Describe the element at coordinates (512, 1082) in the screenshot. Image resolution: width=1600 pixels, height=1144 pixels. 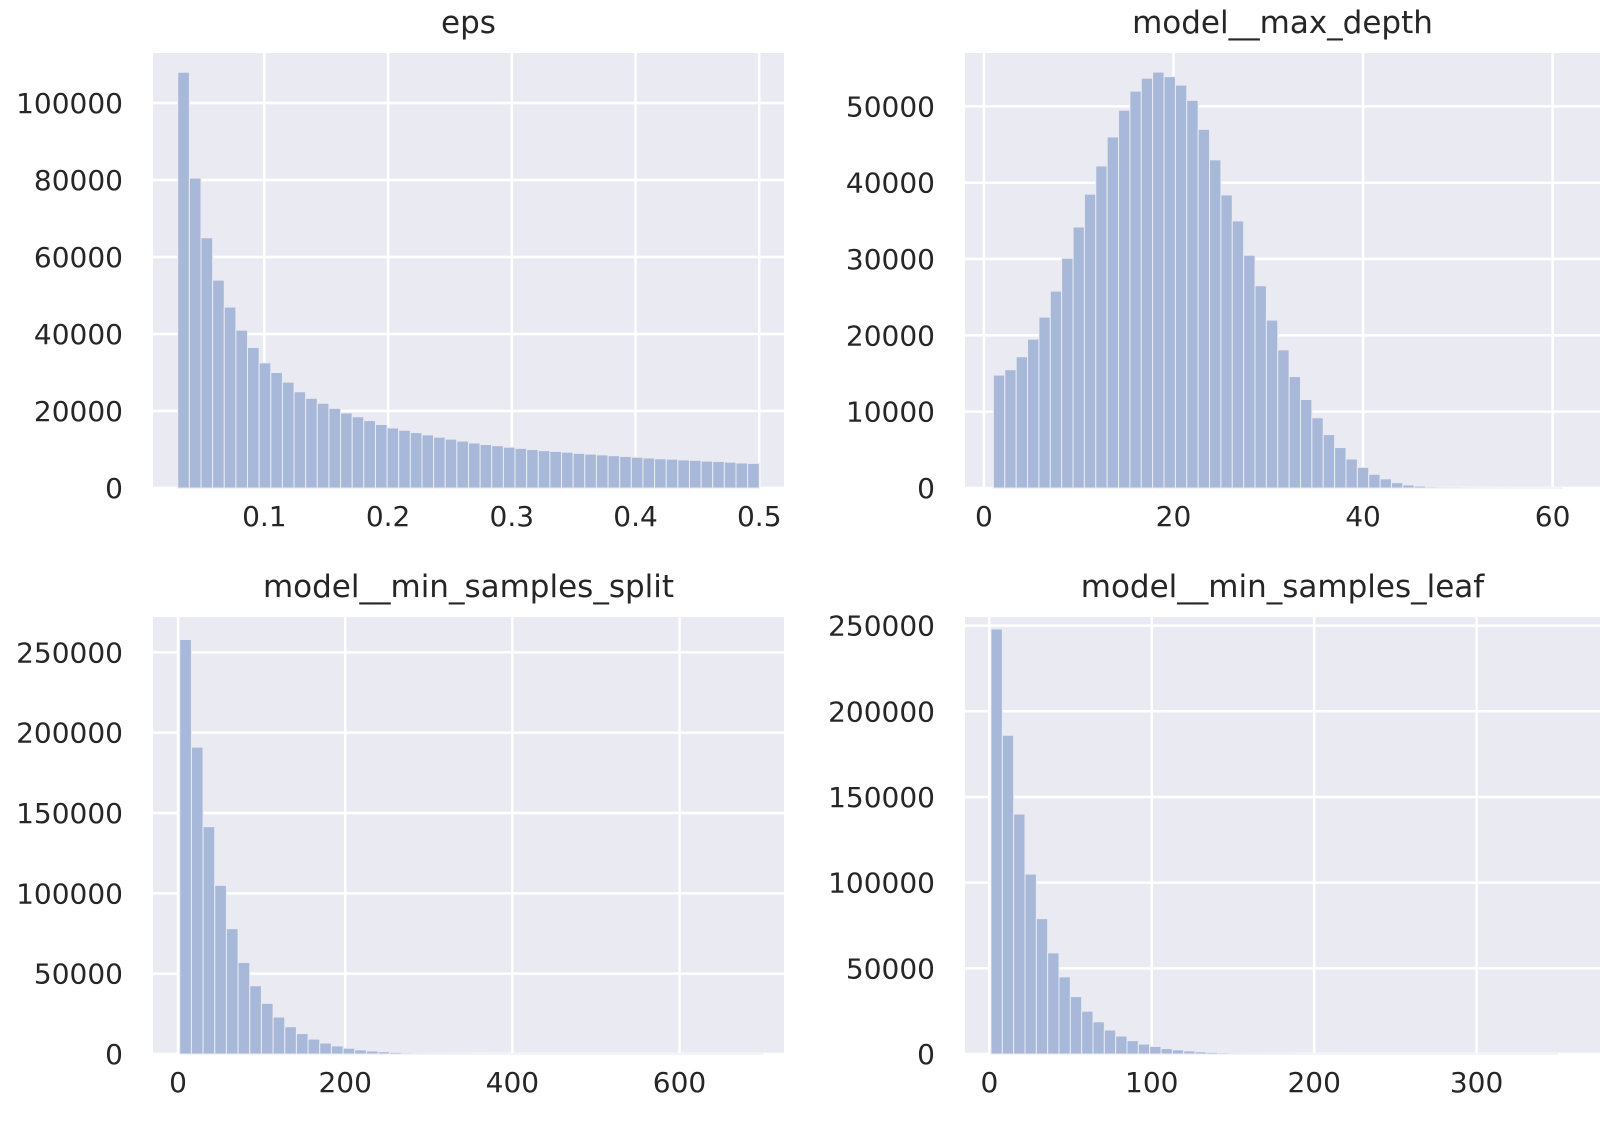
I see `x-tick-label: 400` at that location.